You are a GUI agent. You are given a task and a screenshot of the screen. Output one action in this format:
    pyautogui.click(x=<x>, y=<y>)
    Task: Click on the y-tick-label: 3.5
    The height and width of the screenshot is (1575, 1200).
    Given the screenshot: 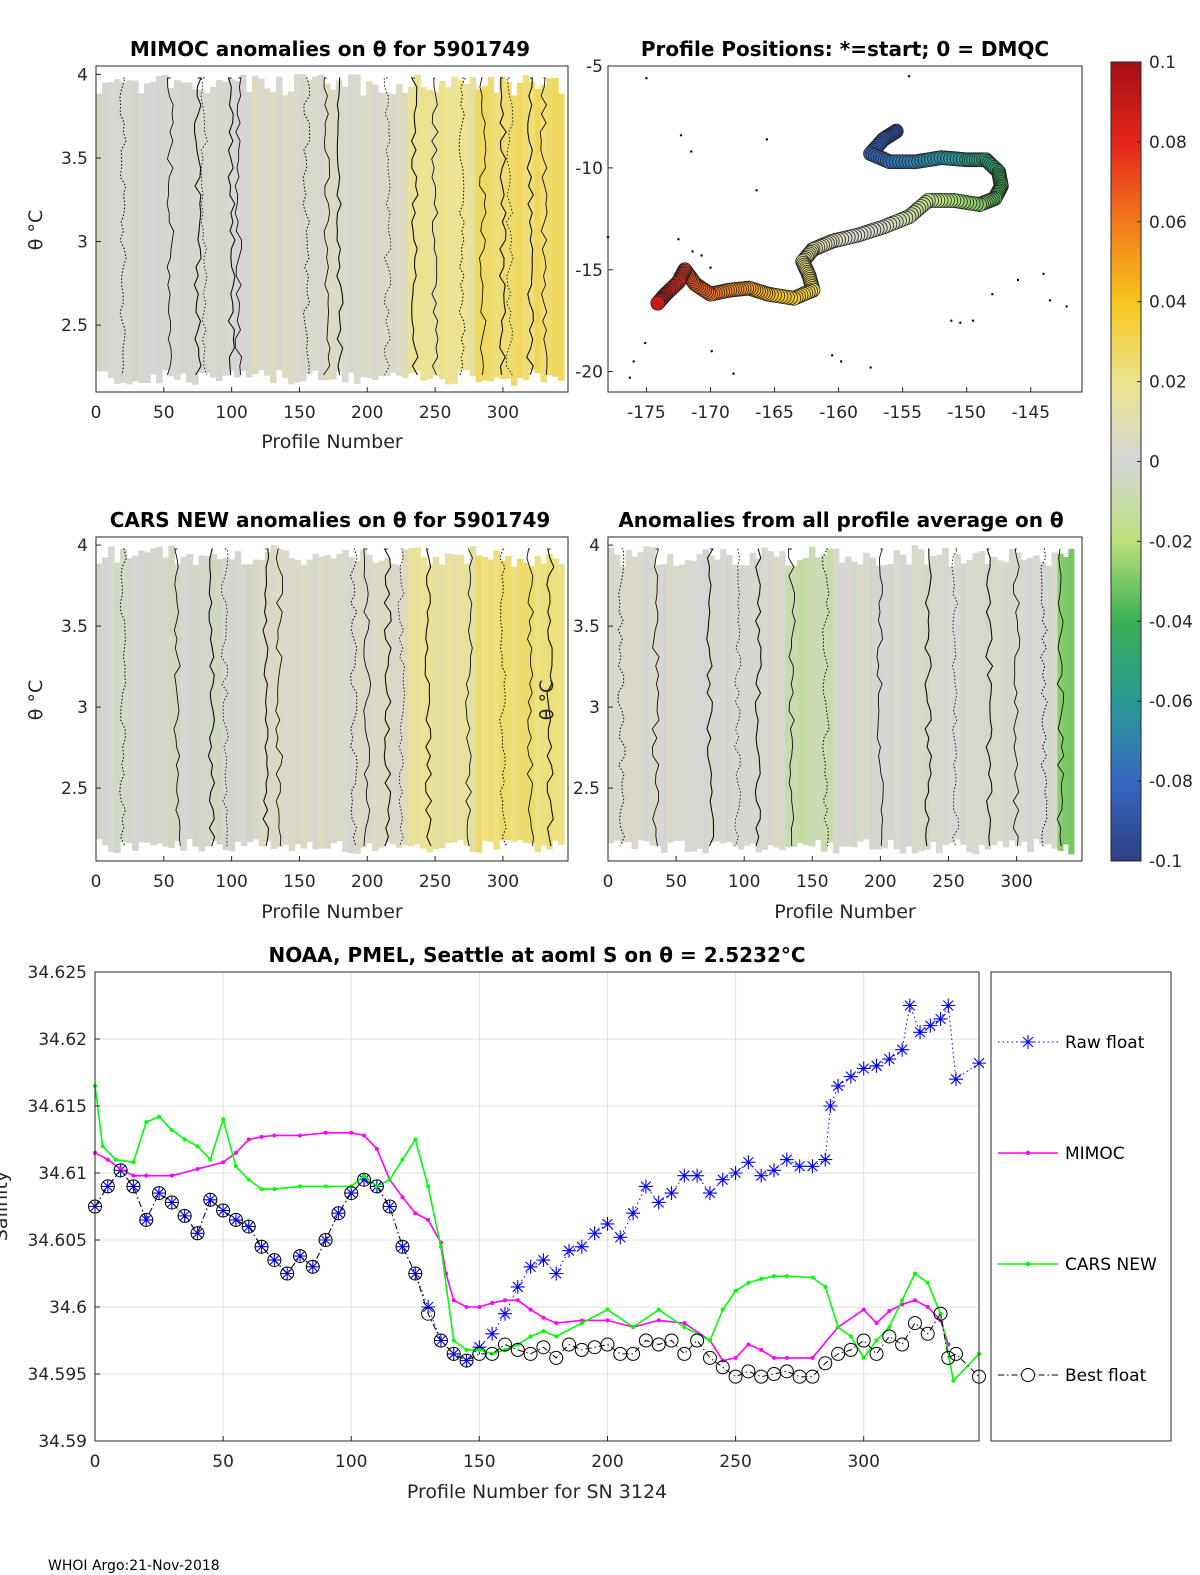 What is the action you would take?
    pyautogui.click(x=74, y=627)
    